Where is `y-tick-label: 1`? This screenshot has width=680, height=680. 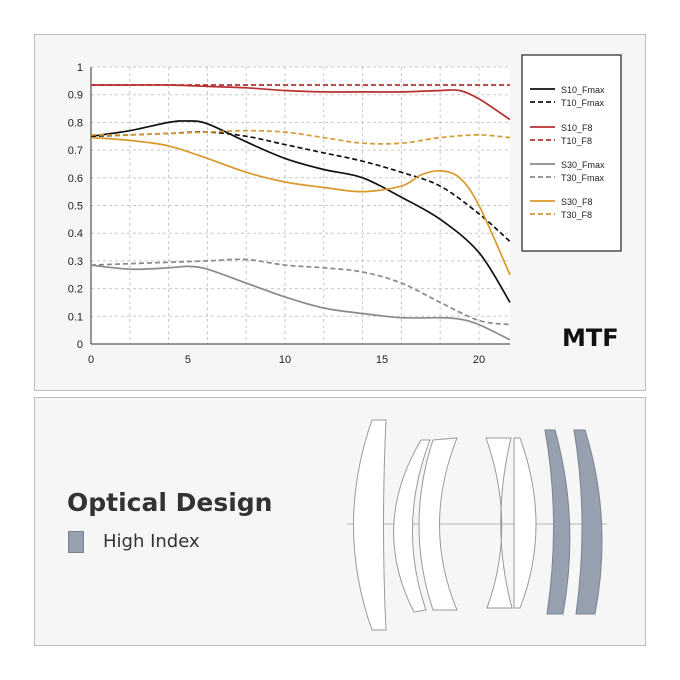 y-tick-label: 1 is located at coordinates (80, 68).